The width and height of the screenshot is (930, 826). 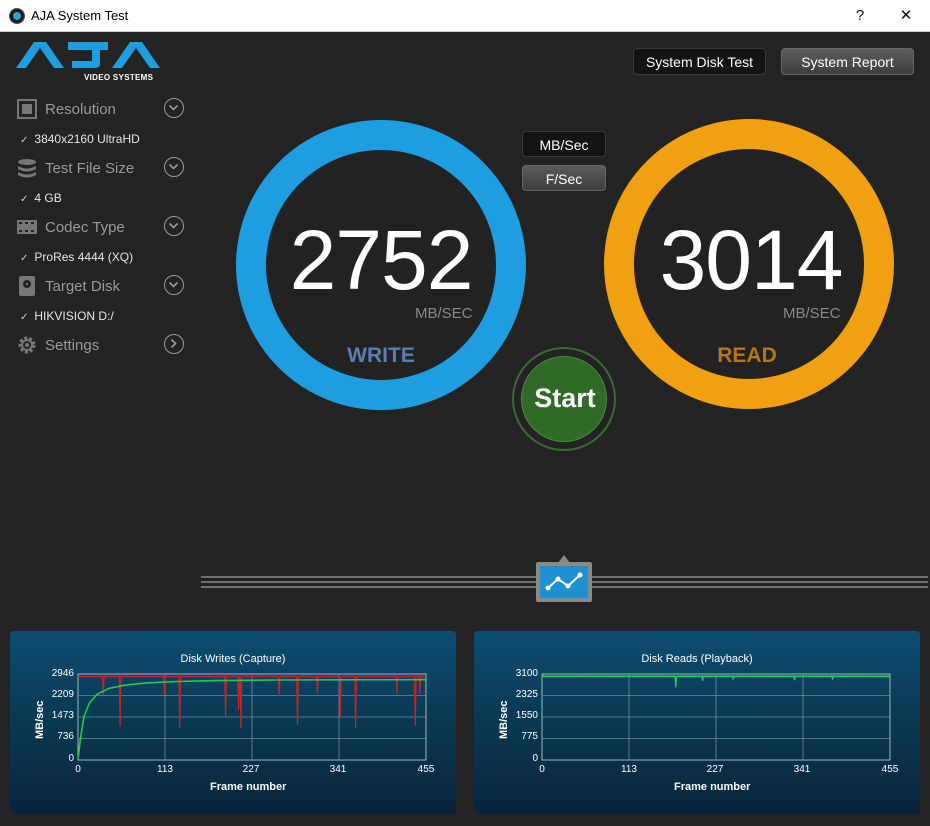 I want to click on sidebar-item-label: Codec Type, so click(x=85, y=227).